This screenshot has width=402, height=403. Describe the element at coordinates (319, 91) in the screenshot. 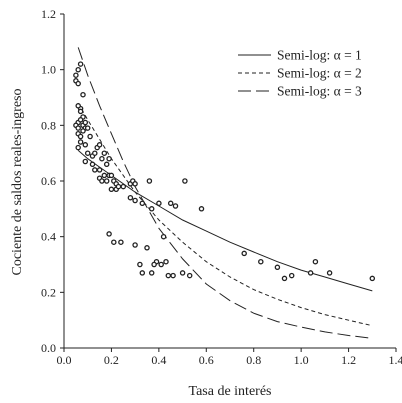

I see `legend-label-3: Semi-log: α = 3` at that location.